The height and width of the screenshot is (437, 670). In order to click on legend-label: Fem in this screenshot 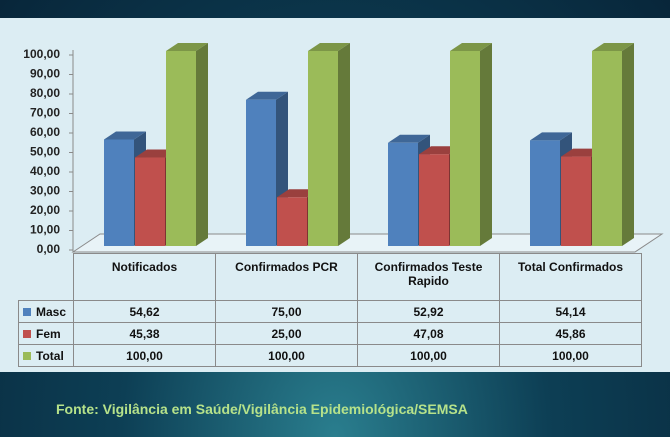, I will do `click(48, 333)`.